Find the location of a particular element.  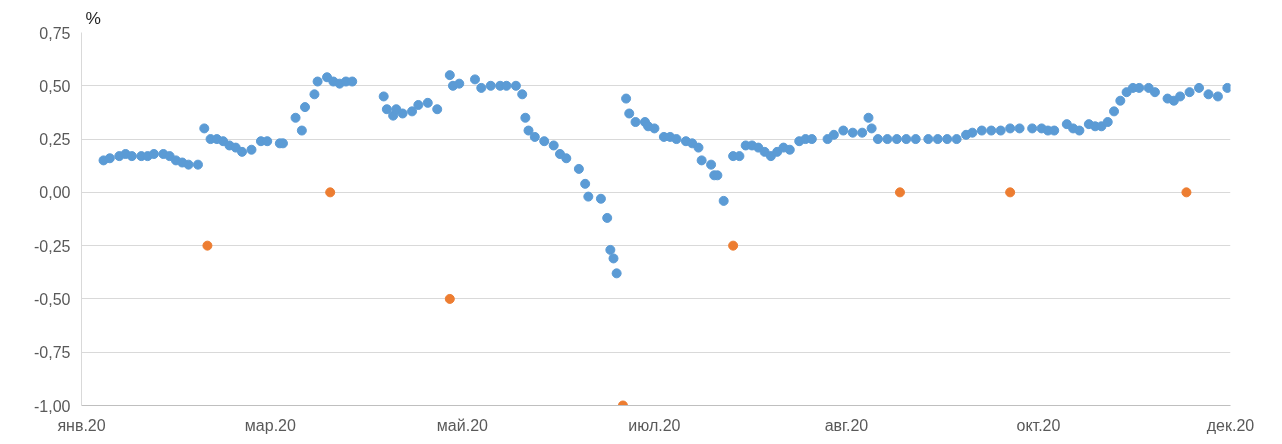

y-tick-label: 0,25 is located at coordinates (55, 140).